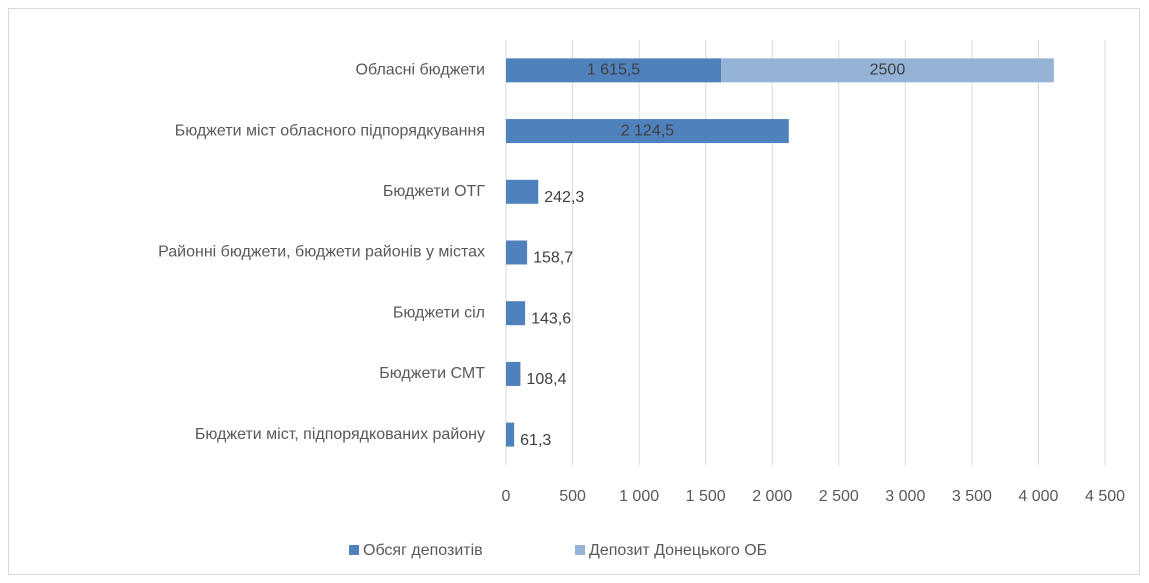  Describe the element at coordinates (506, 496) in the screenshot. I see `x-tick-label: 0` at that location.